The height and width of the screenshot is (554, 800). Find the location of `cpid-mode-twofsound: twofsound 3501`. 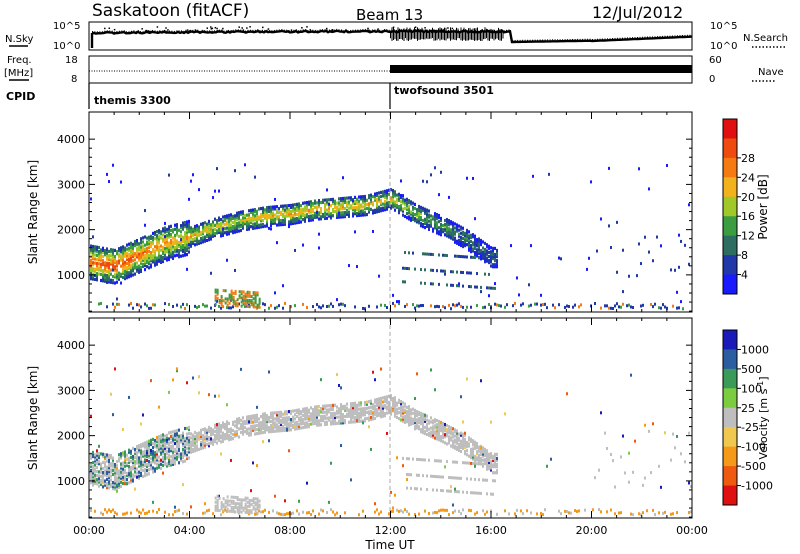

cpid-mode-twofsound: twofsound 3501 is located at coordinates (444, 90).